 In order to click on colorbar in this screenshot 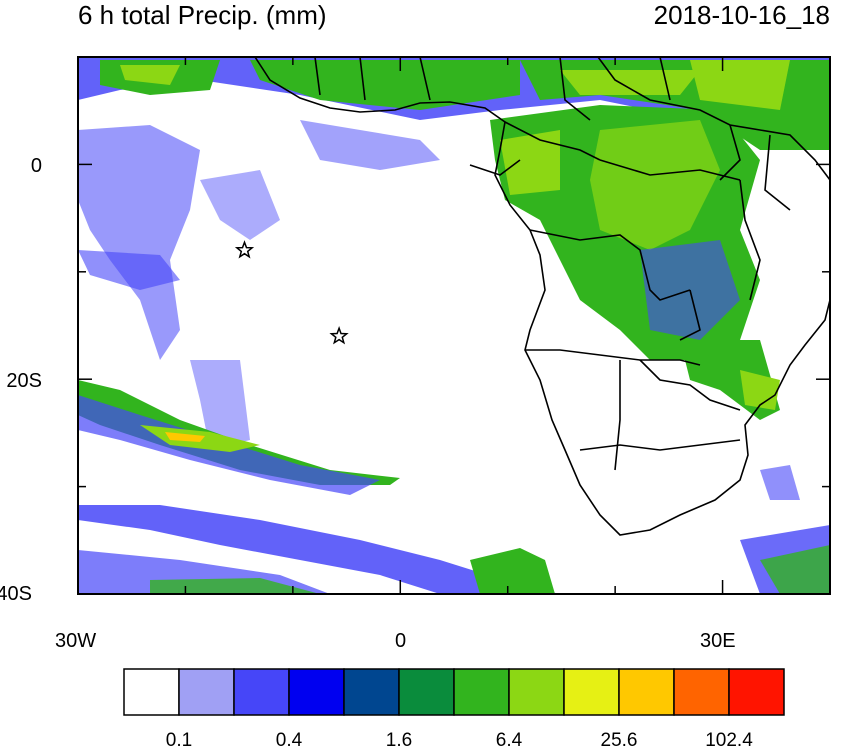, I will do `click(454, 692)`.